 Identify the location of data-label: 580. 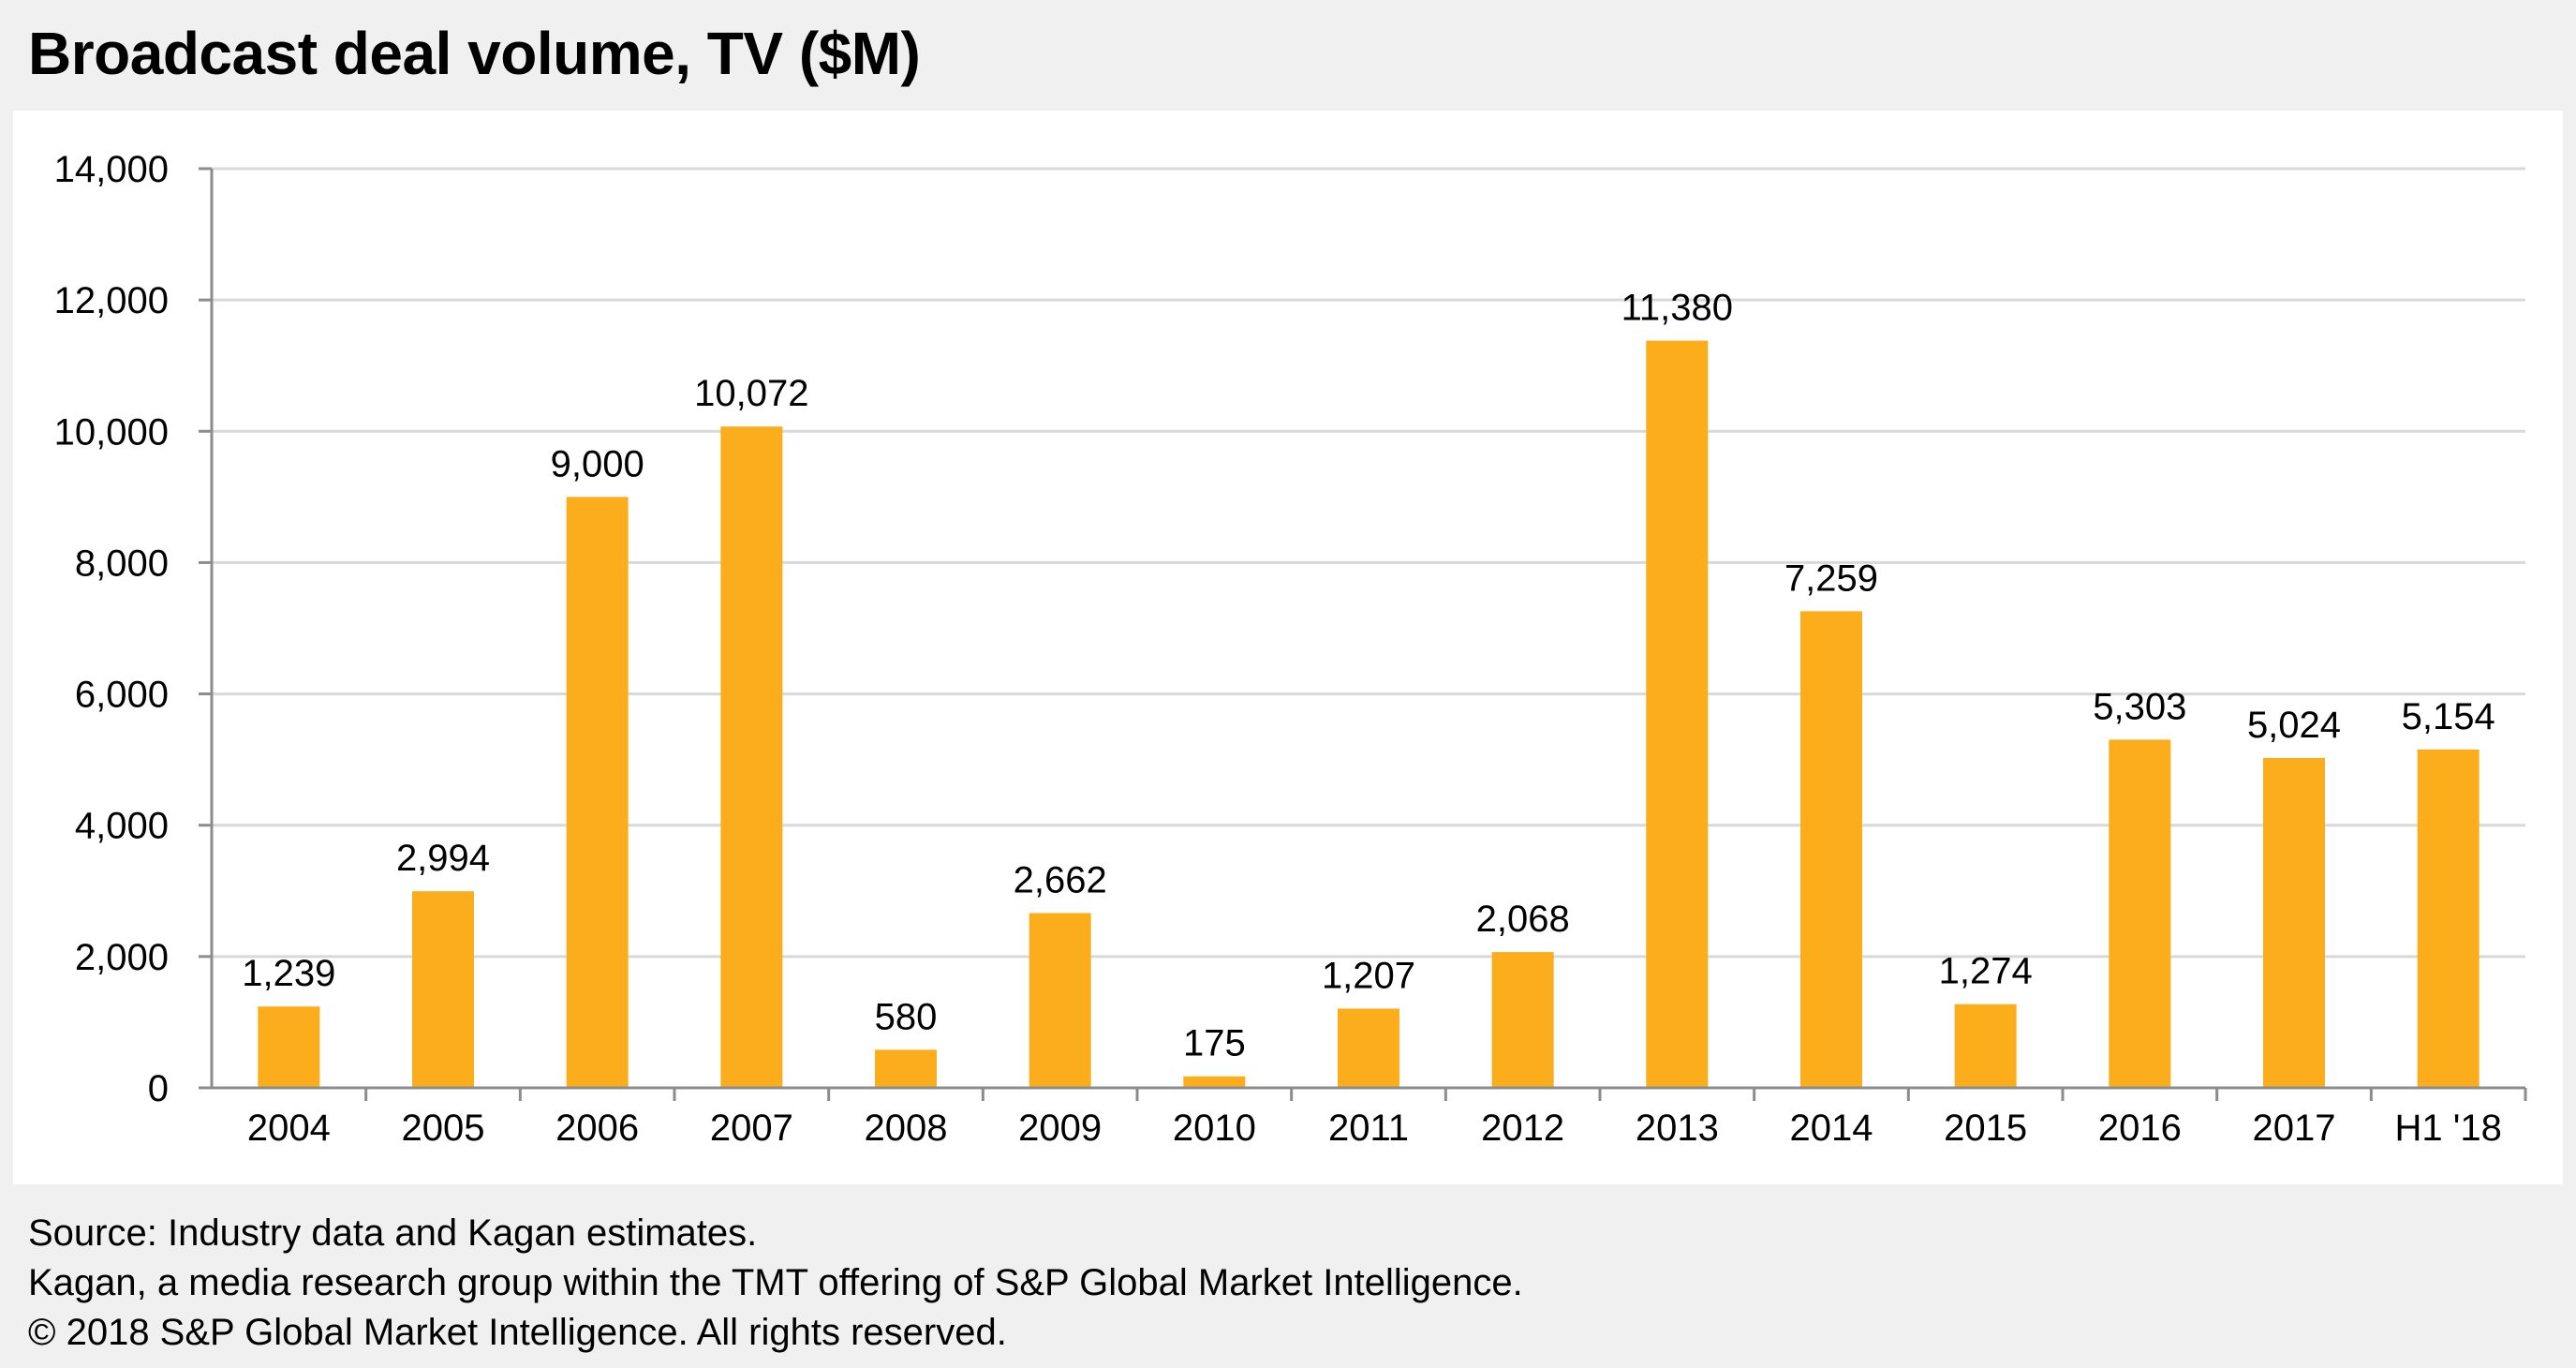
(907, 1016).